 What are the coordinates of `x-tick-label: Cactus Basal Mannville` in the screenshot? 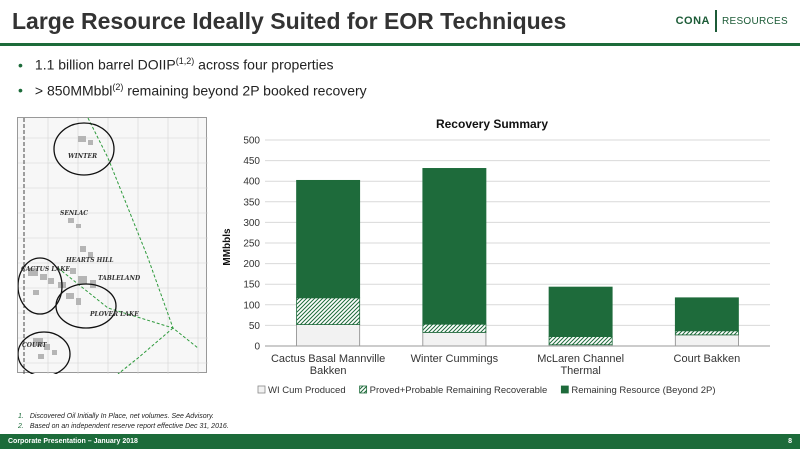 It's located at (328, 359).